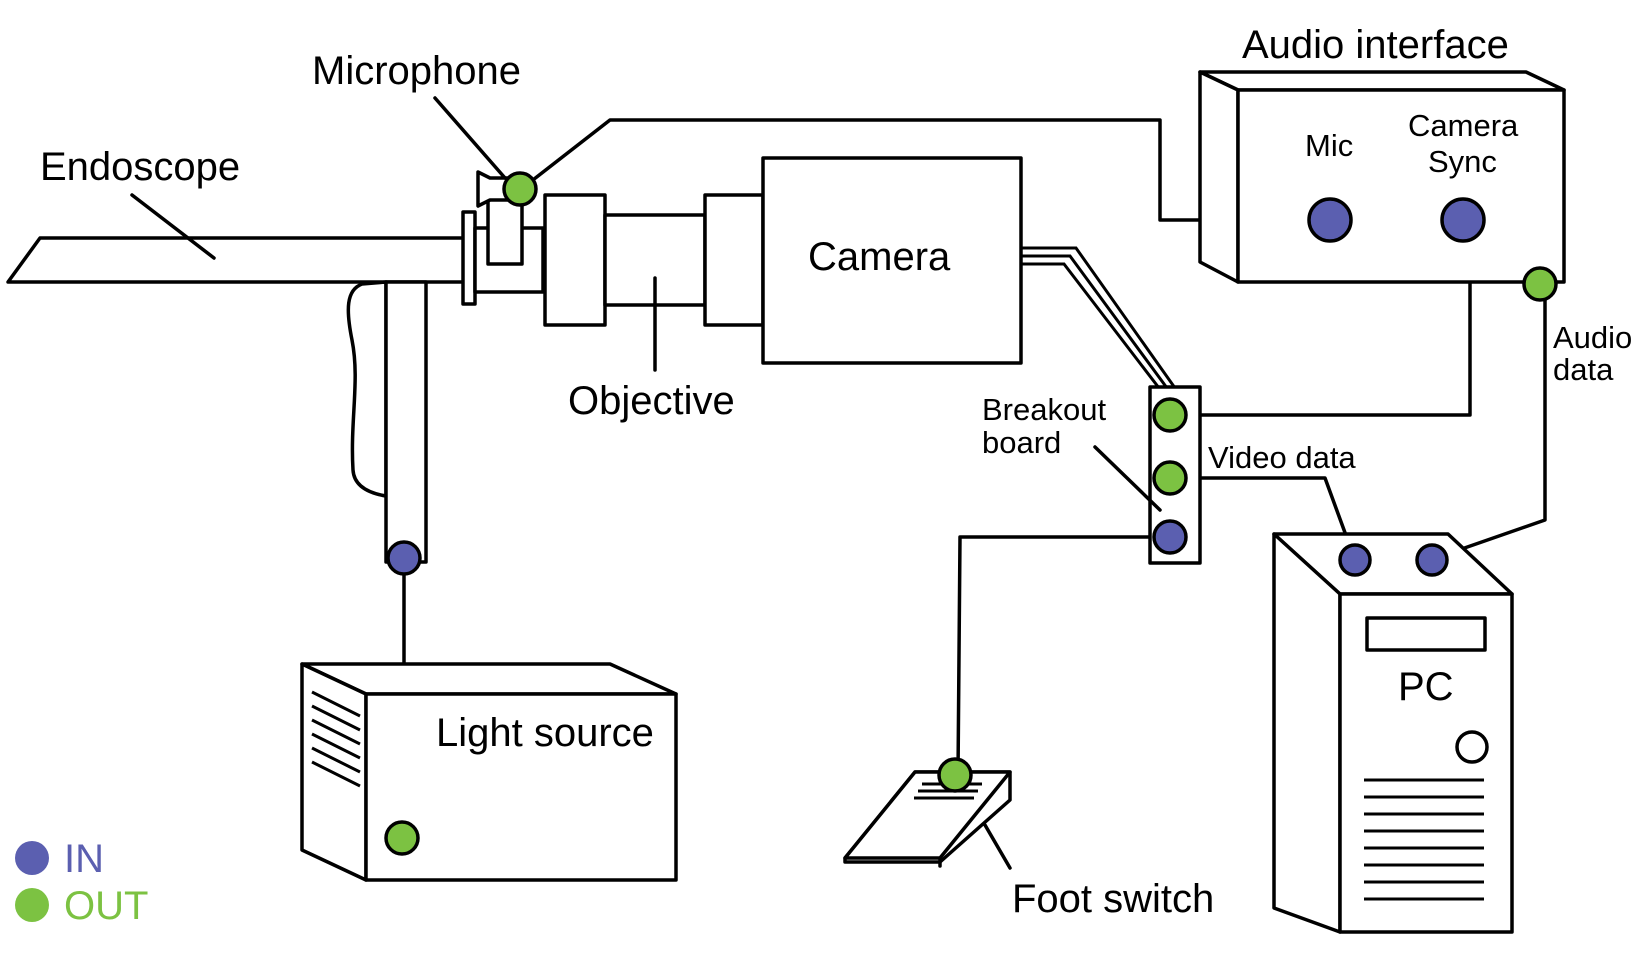  What do you see at coordinates (651, 401) in the screenshot?
I see `objective-label: Objective` at bounding box center [651, 401].